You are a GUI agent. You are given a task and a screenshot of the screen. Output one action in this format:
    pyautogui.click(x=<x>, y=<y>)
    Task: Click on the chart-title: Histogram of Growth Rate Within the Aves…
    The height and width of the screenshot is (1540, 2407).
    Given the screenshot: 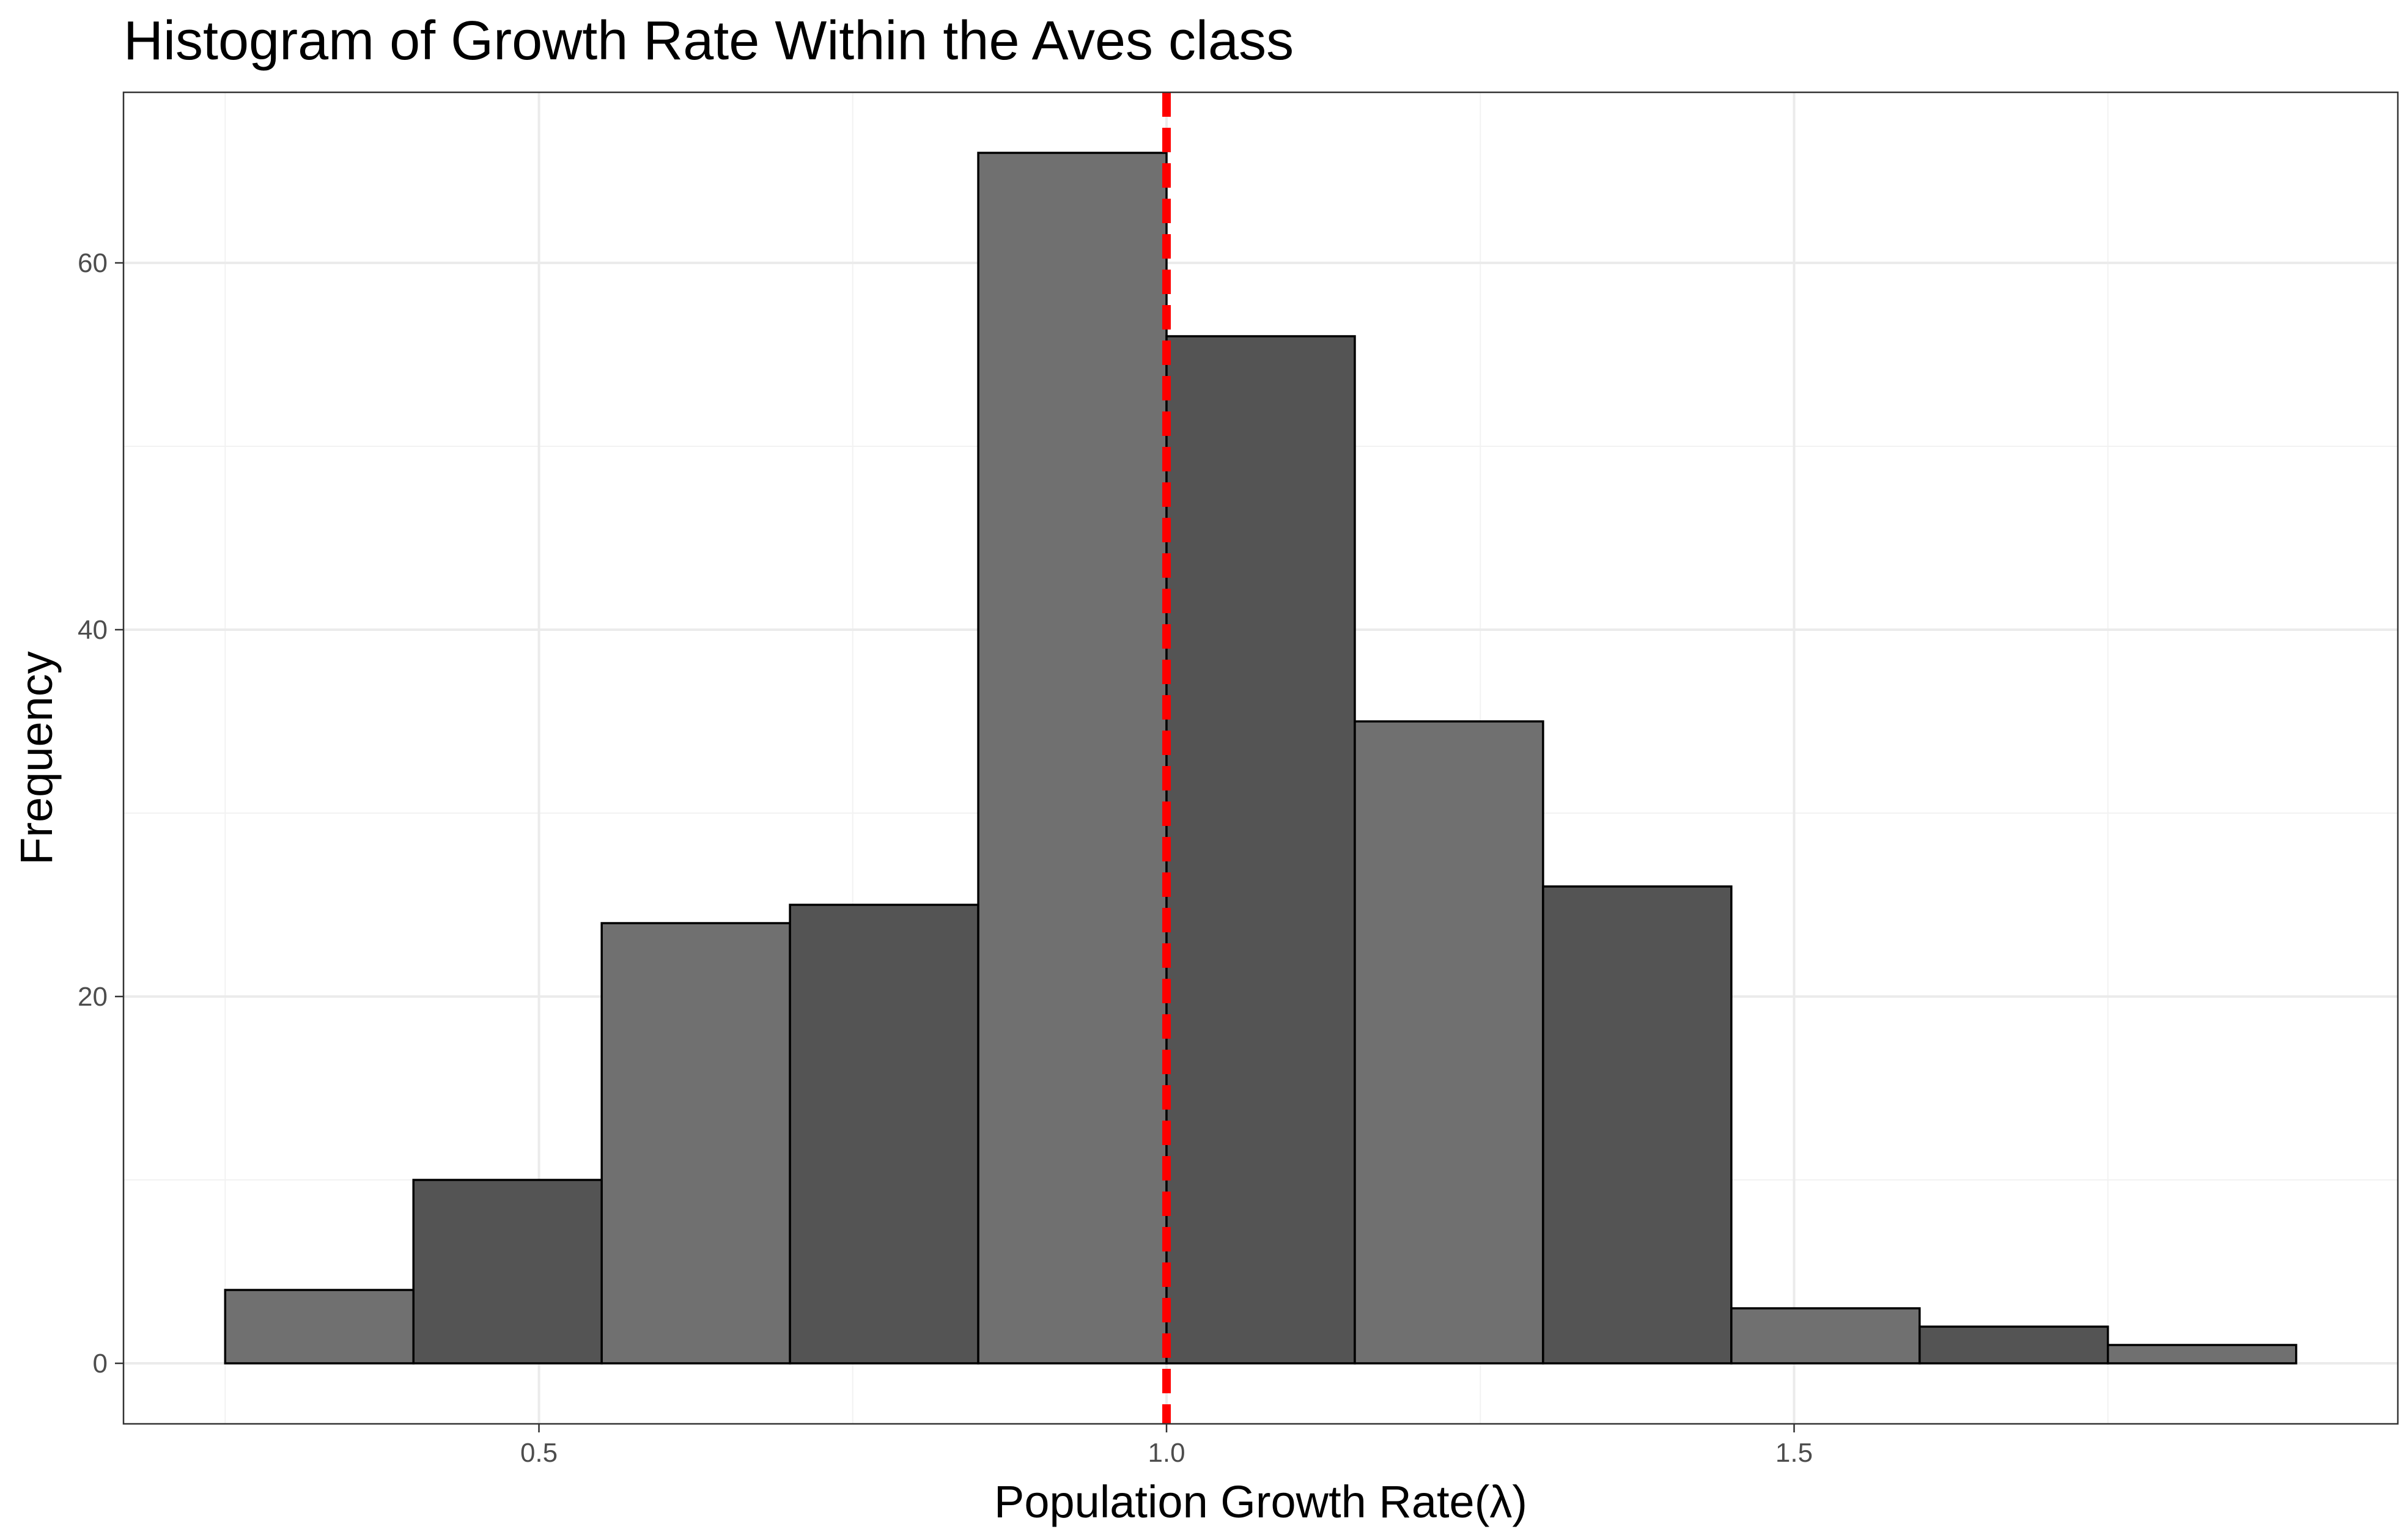 What is the action you would take?
    pyautogui.click(x=708, y=41)
    